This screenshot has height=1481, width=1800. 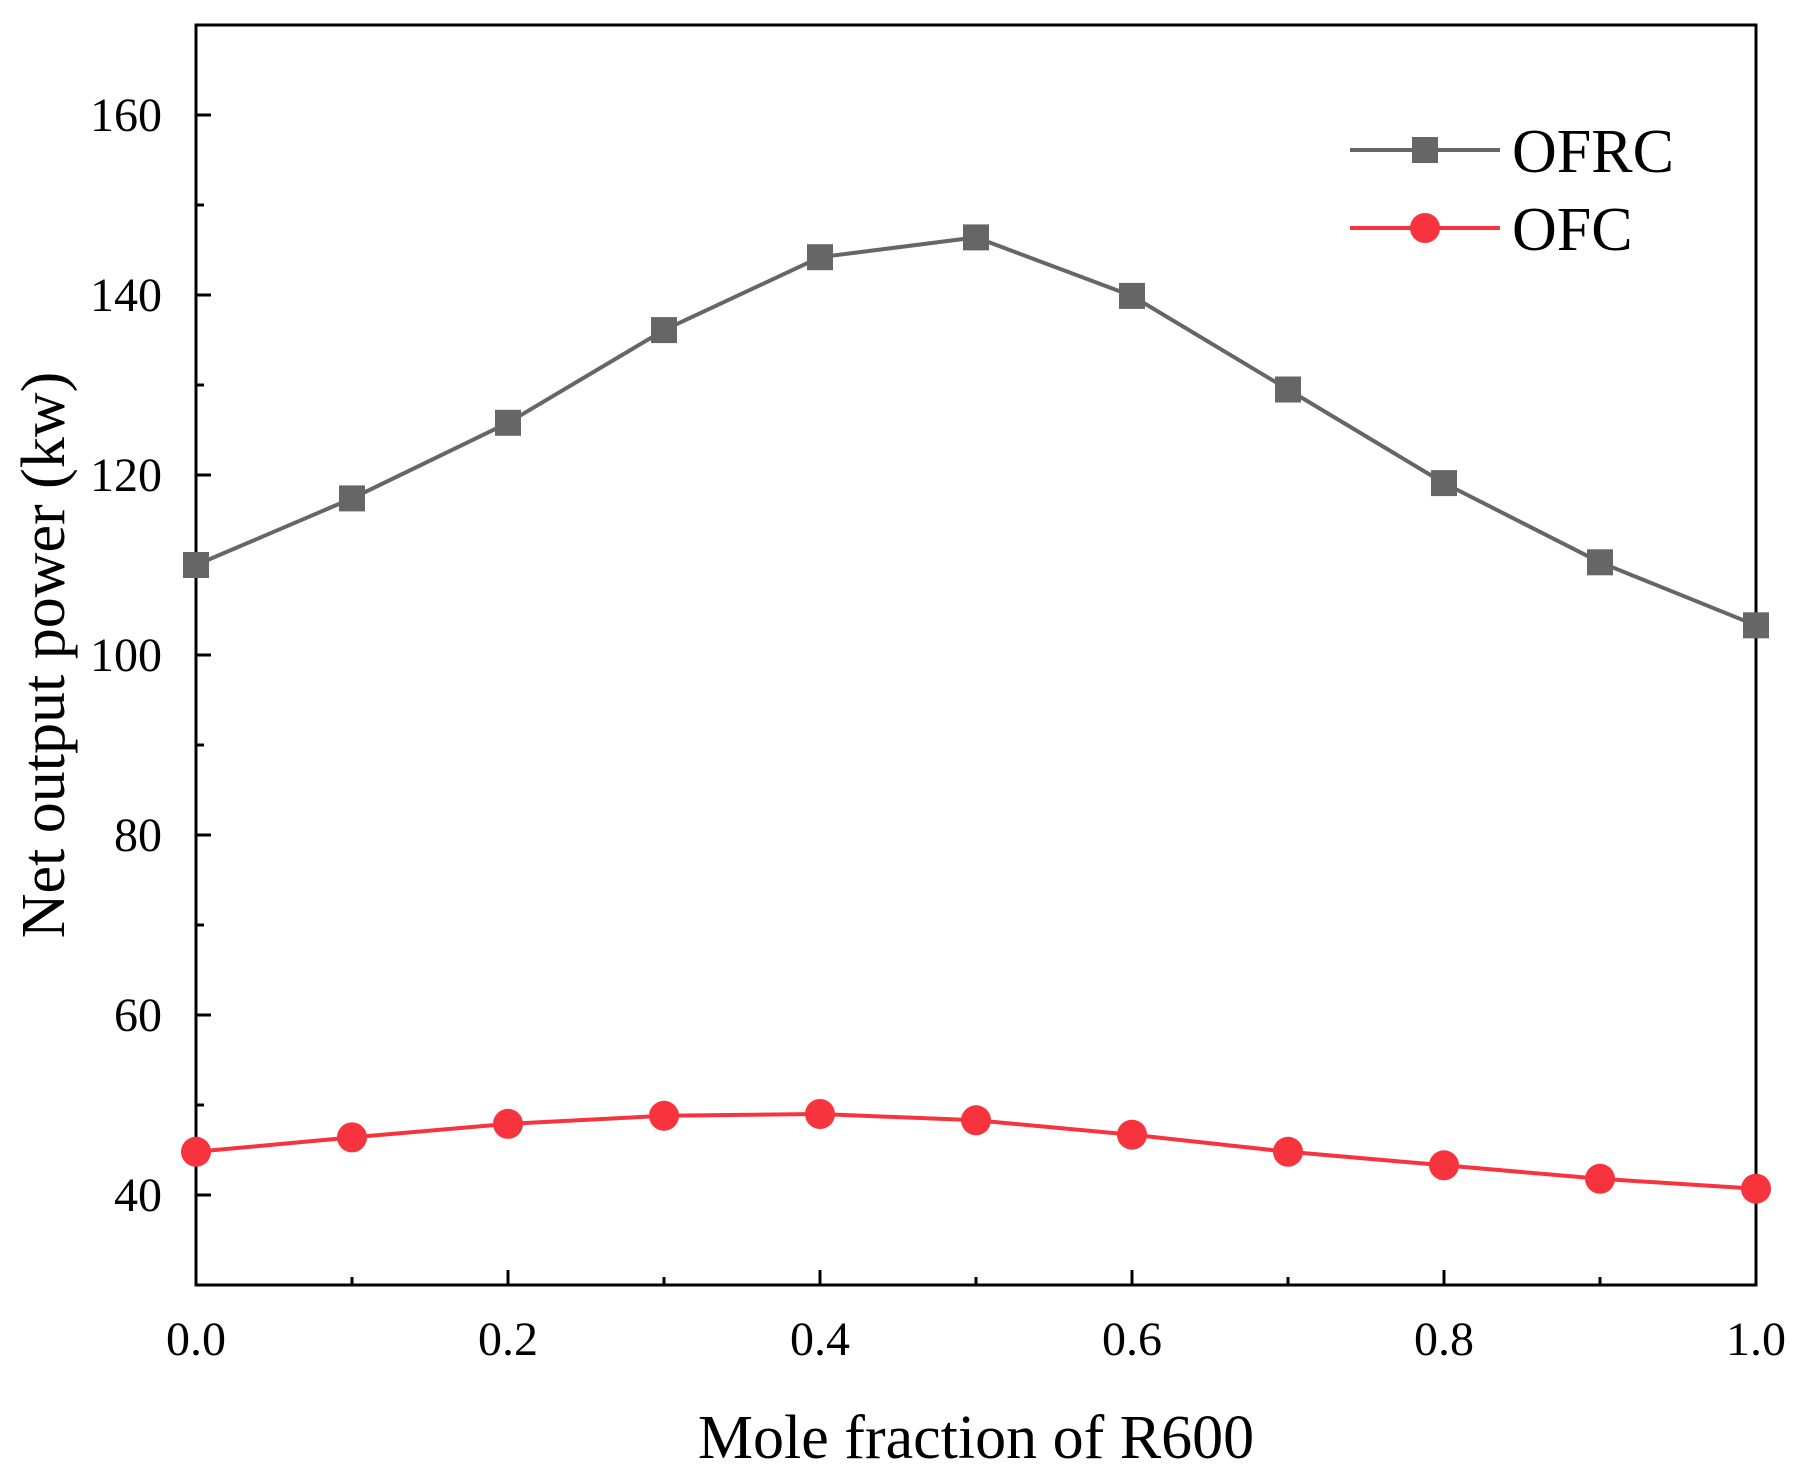 What do you see at coordinates (126, 295) in the screenshot?
I see `y-tick-label: 140` at bounding box center [126, 295].